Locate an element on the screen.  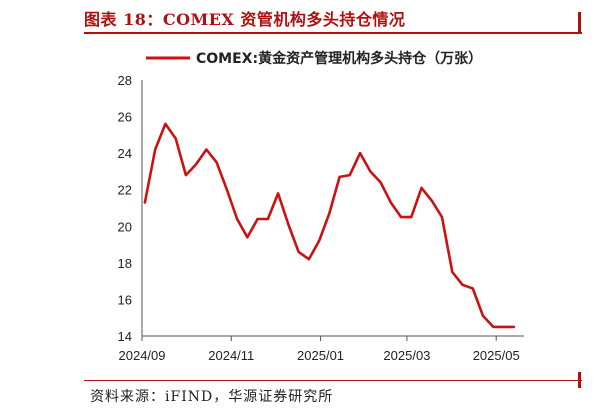
y-tick-label: 18 is located at coordinates (125, 263).